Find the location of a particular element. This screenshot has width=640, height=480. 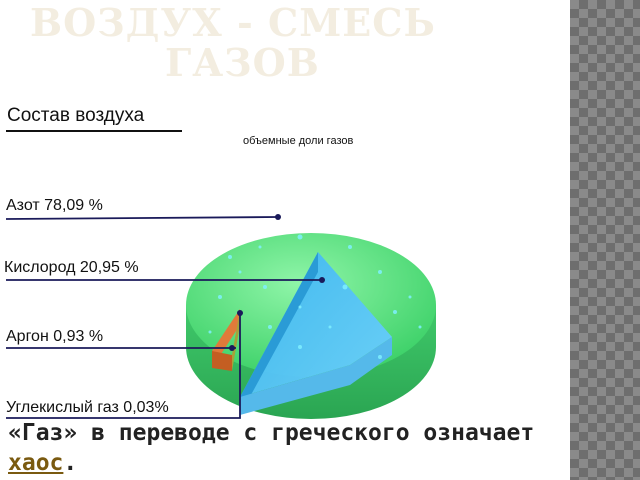

title-line-2: ГАЗОВ is located at coordinates (242, 62).